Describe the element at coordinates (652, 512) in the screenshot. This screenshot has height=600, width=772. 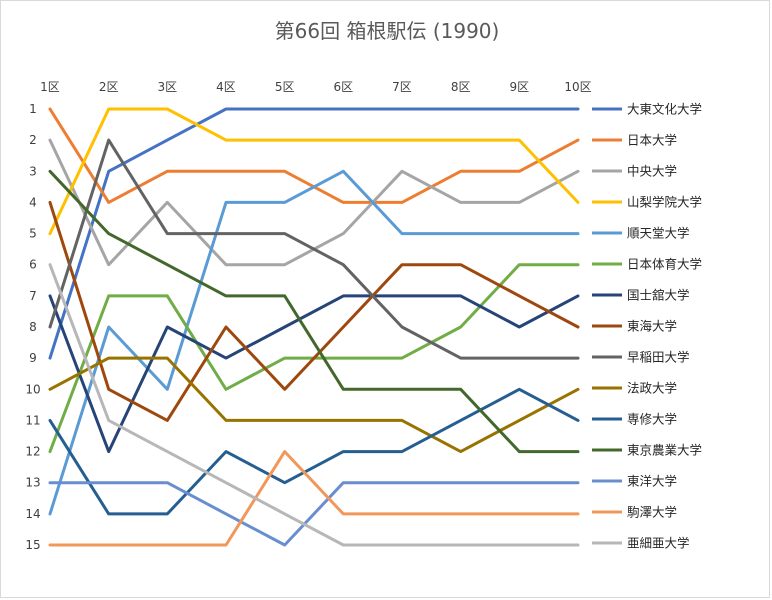
I see `legend-label: 駒澤大学` at that location.